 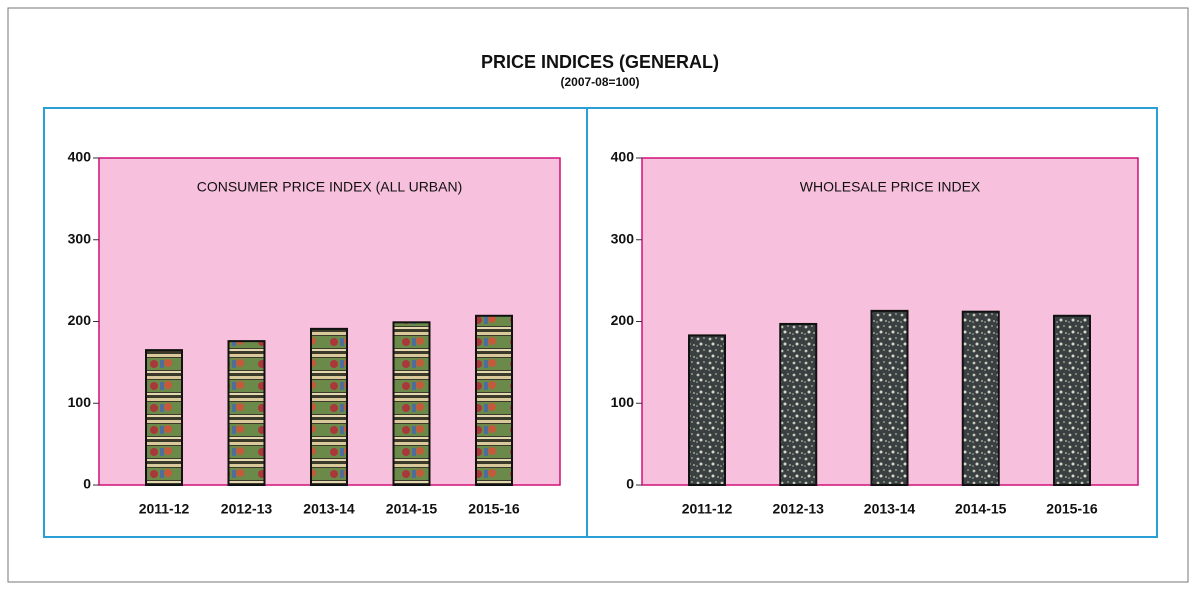 What do you see at coordinates (330, 187) in the screenshot?
I see `panel-title: CONSUMER PRICE INDEX (ALL URBAN)` at bounding box center [330, 187].